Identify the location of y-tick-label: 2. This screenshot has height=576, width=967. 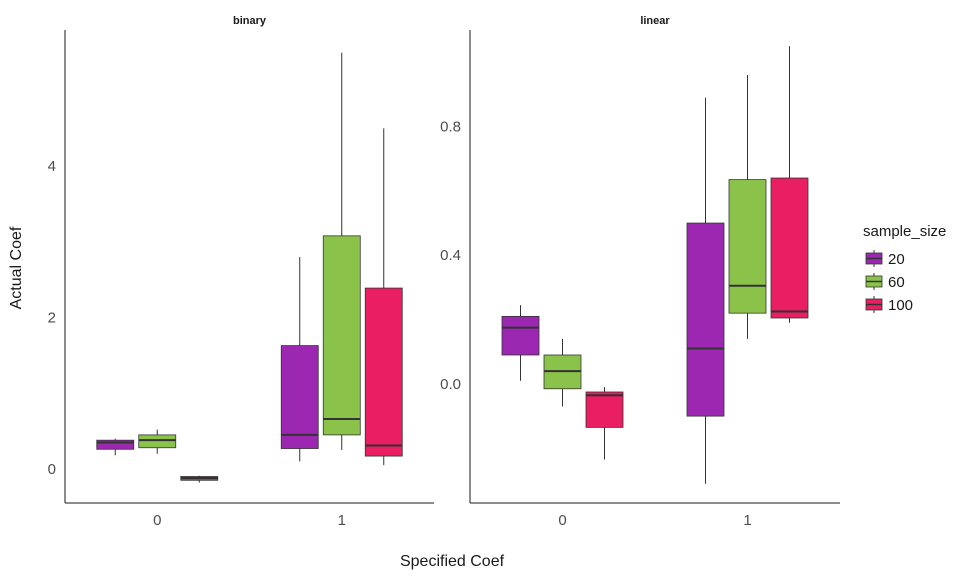
(52, 318).